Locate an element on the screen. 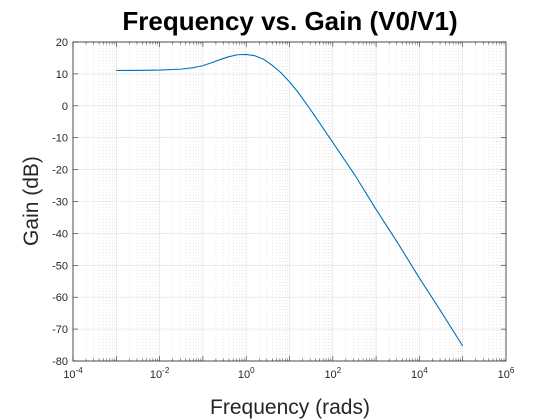  x-tick-label: 10⁰ is located at coordinates (246, 373).